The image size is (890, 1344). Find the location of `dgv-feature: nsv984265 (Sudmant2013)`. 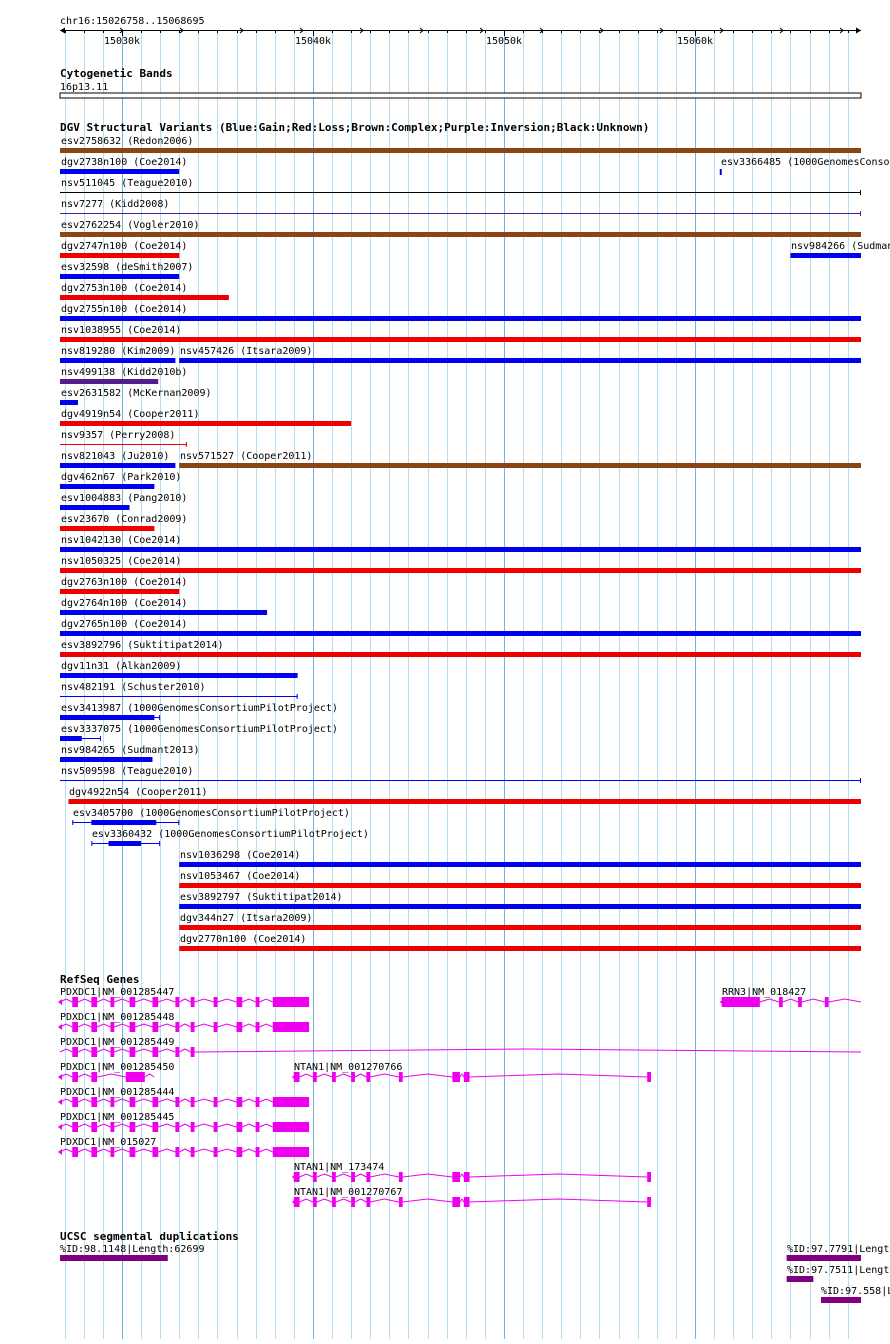

dgv-feature: nsv984265 (Sudmant2013) is located at coordinates (129, 753).